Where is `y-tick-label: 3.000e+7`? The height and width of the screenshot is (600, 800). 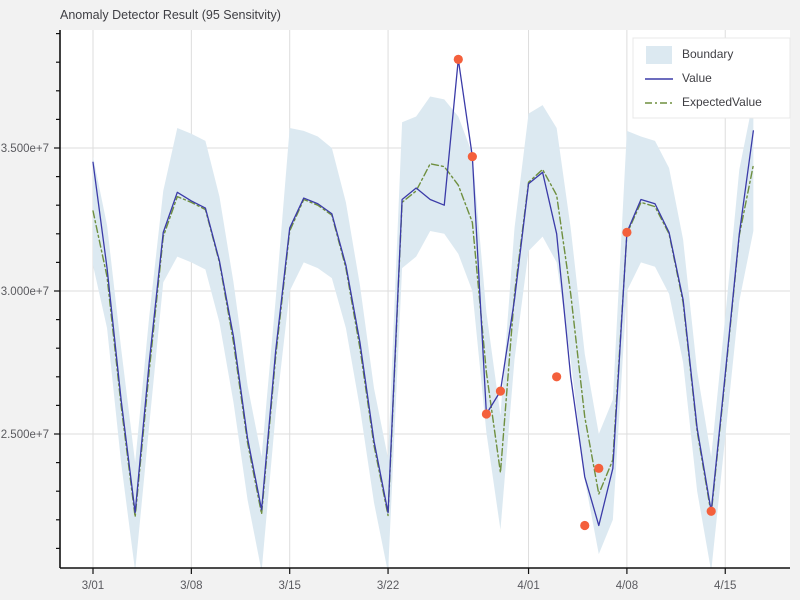 y-tick-label: 3.000e+7 is located at coordinates (25, 292).